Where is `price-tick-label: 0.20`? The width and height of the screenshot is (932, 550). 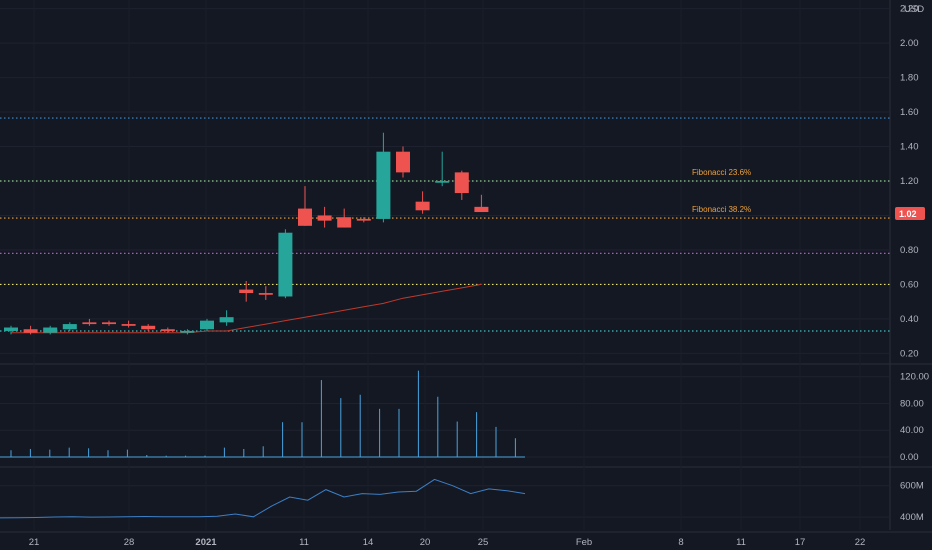 price-tick-label: 0.20 is located at coordinates (909, 353).